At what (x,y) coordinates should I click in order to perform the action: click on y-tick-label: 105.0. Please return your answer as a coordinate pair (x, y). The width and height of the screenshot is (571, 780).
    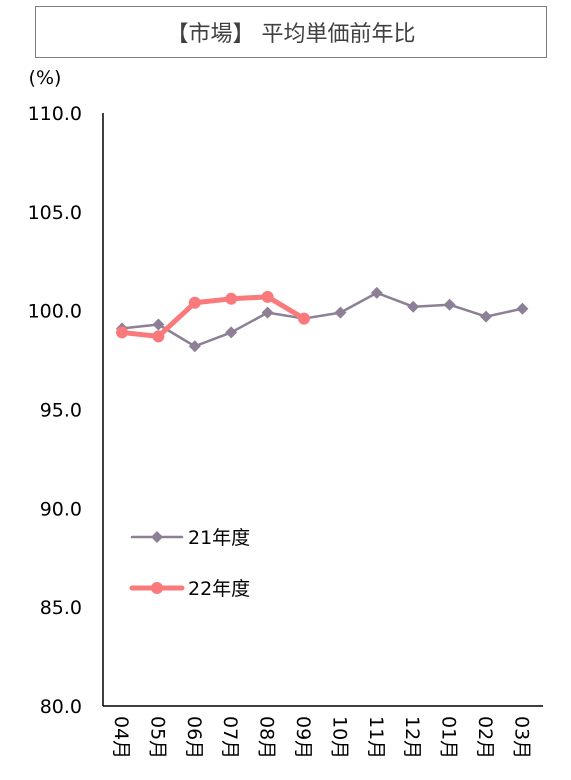
    Looking at the image, I should click on (55, 213).